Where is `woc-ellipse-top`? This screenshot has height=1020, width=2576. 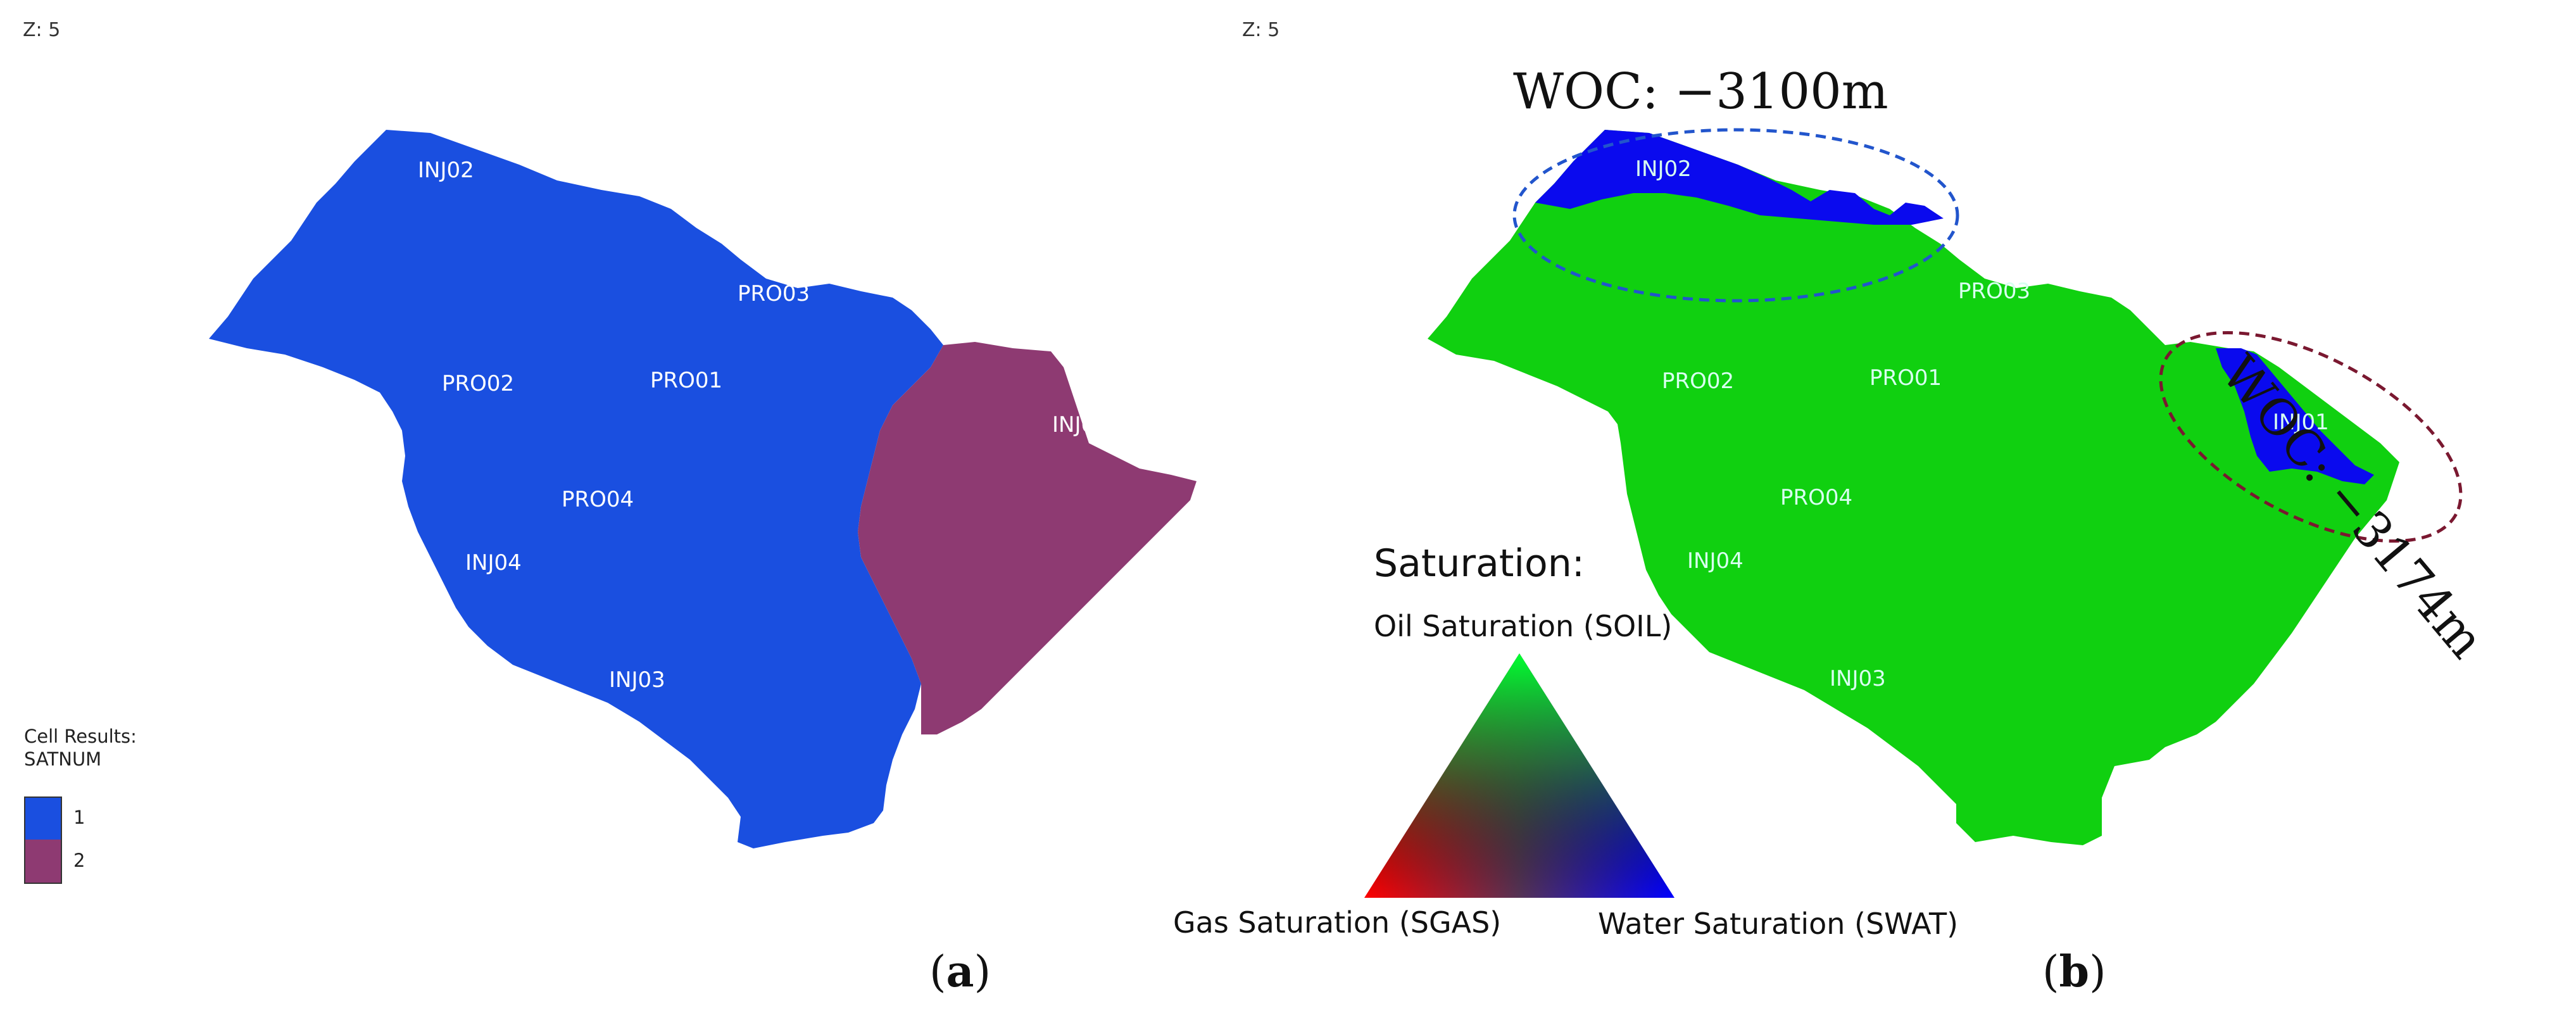
woc-ellipse-top is located at coordinates (1735, 215).